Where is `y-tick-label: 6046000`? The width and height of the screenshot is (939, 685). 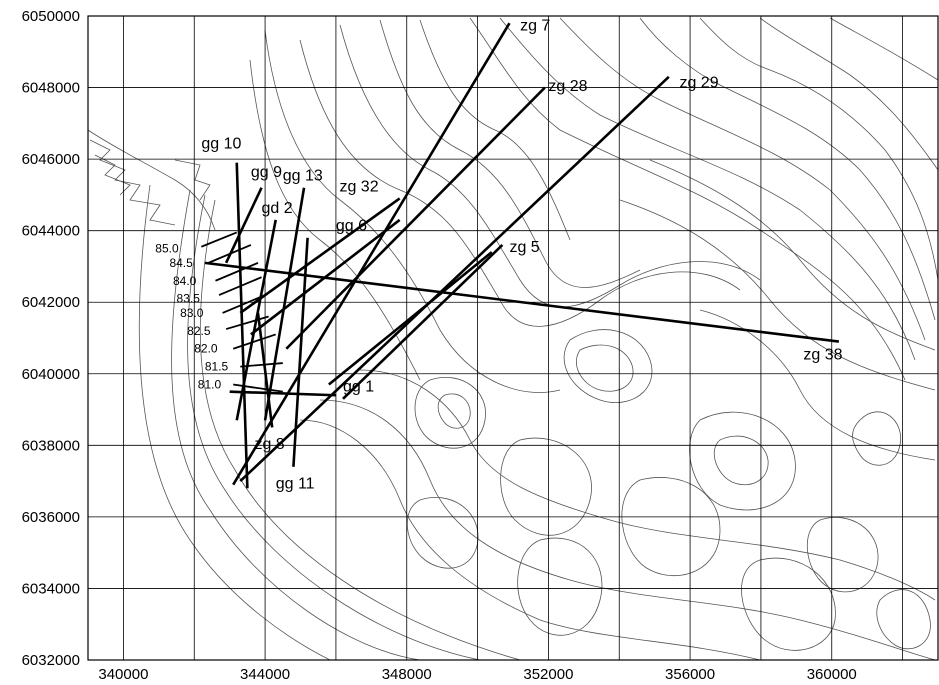
y-tick-label: 6046000 is located at coordinates (51, 159).